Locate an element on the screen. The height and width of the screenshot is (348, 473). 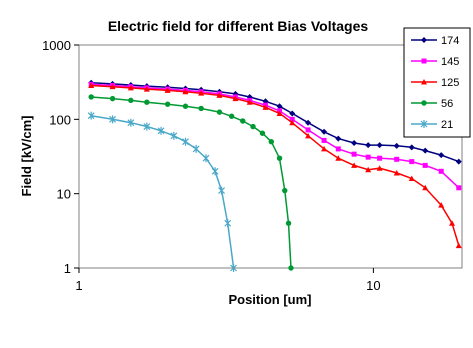
legend-label: 56 is located at coordinates (447, 104).